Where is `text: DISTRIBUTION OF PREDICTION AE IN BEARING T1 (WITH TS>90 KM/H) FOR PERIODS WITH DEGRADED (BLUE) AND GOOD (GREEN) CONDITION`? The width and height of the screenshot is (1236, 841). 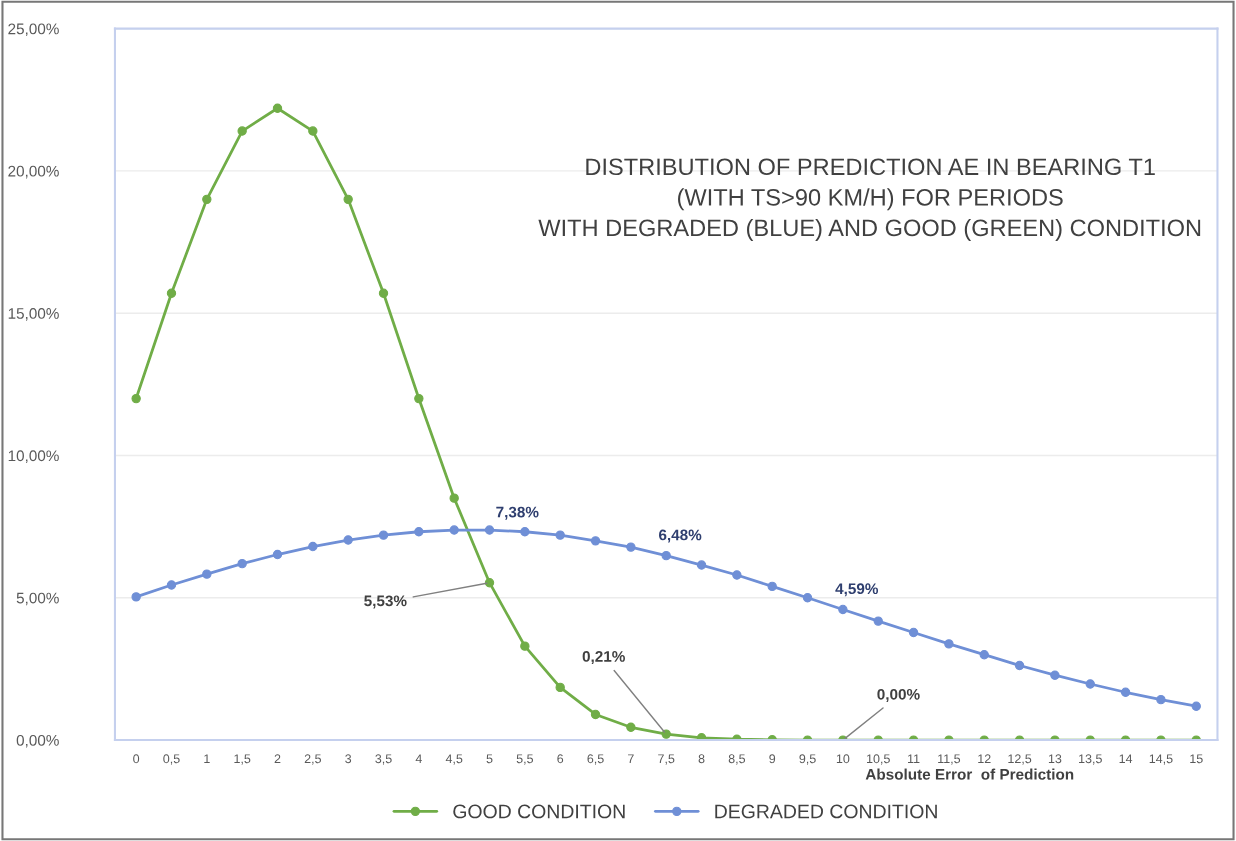
text: DISTRIBUTION OF PREDICTION AE IN BEARING T1 (WITH TS>90 KM/H) FOR PERIODS WITH DEGRADED (BLUE) AND GOOD (GREEN) CONDITION is located at coordinates (869, 199).